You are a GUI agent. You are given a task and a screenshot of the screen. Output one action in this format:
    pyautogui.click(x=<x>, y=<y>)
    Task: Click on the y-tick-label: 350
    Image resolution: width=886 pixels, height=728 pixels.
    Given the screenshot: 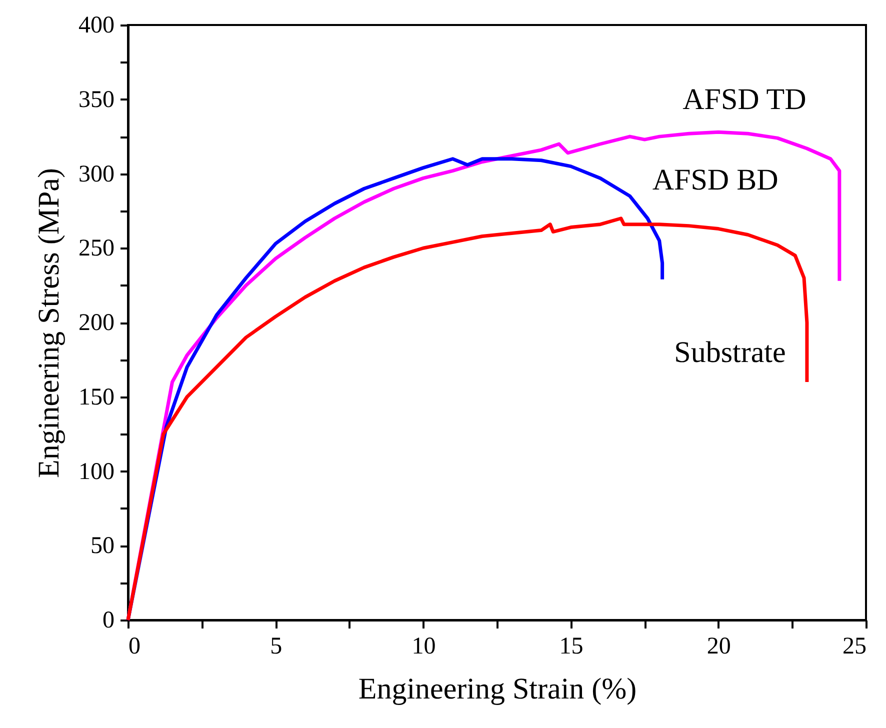 What is the action you would take?
    pyautogui.click(x=96, y=99)
    